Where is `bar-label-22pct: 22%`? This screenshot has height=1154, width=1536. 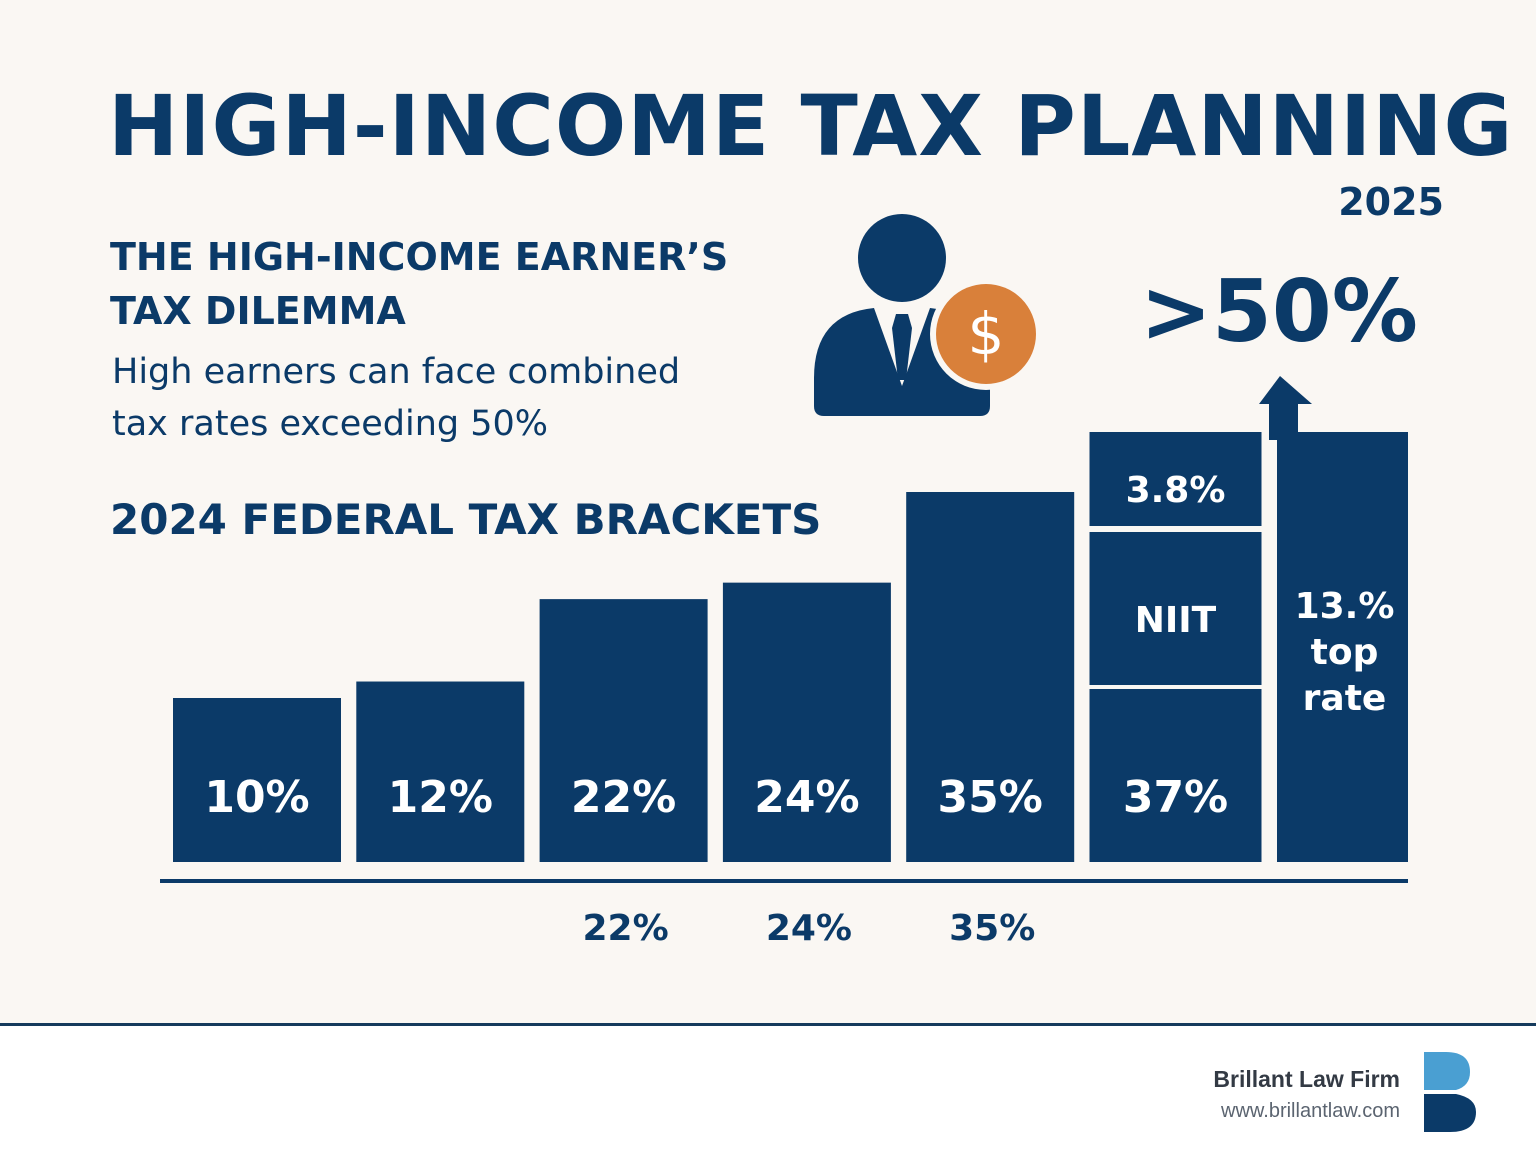
bar-label-22pct: 22% is located at coordinates (623, 797).